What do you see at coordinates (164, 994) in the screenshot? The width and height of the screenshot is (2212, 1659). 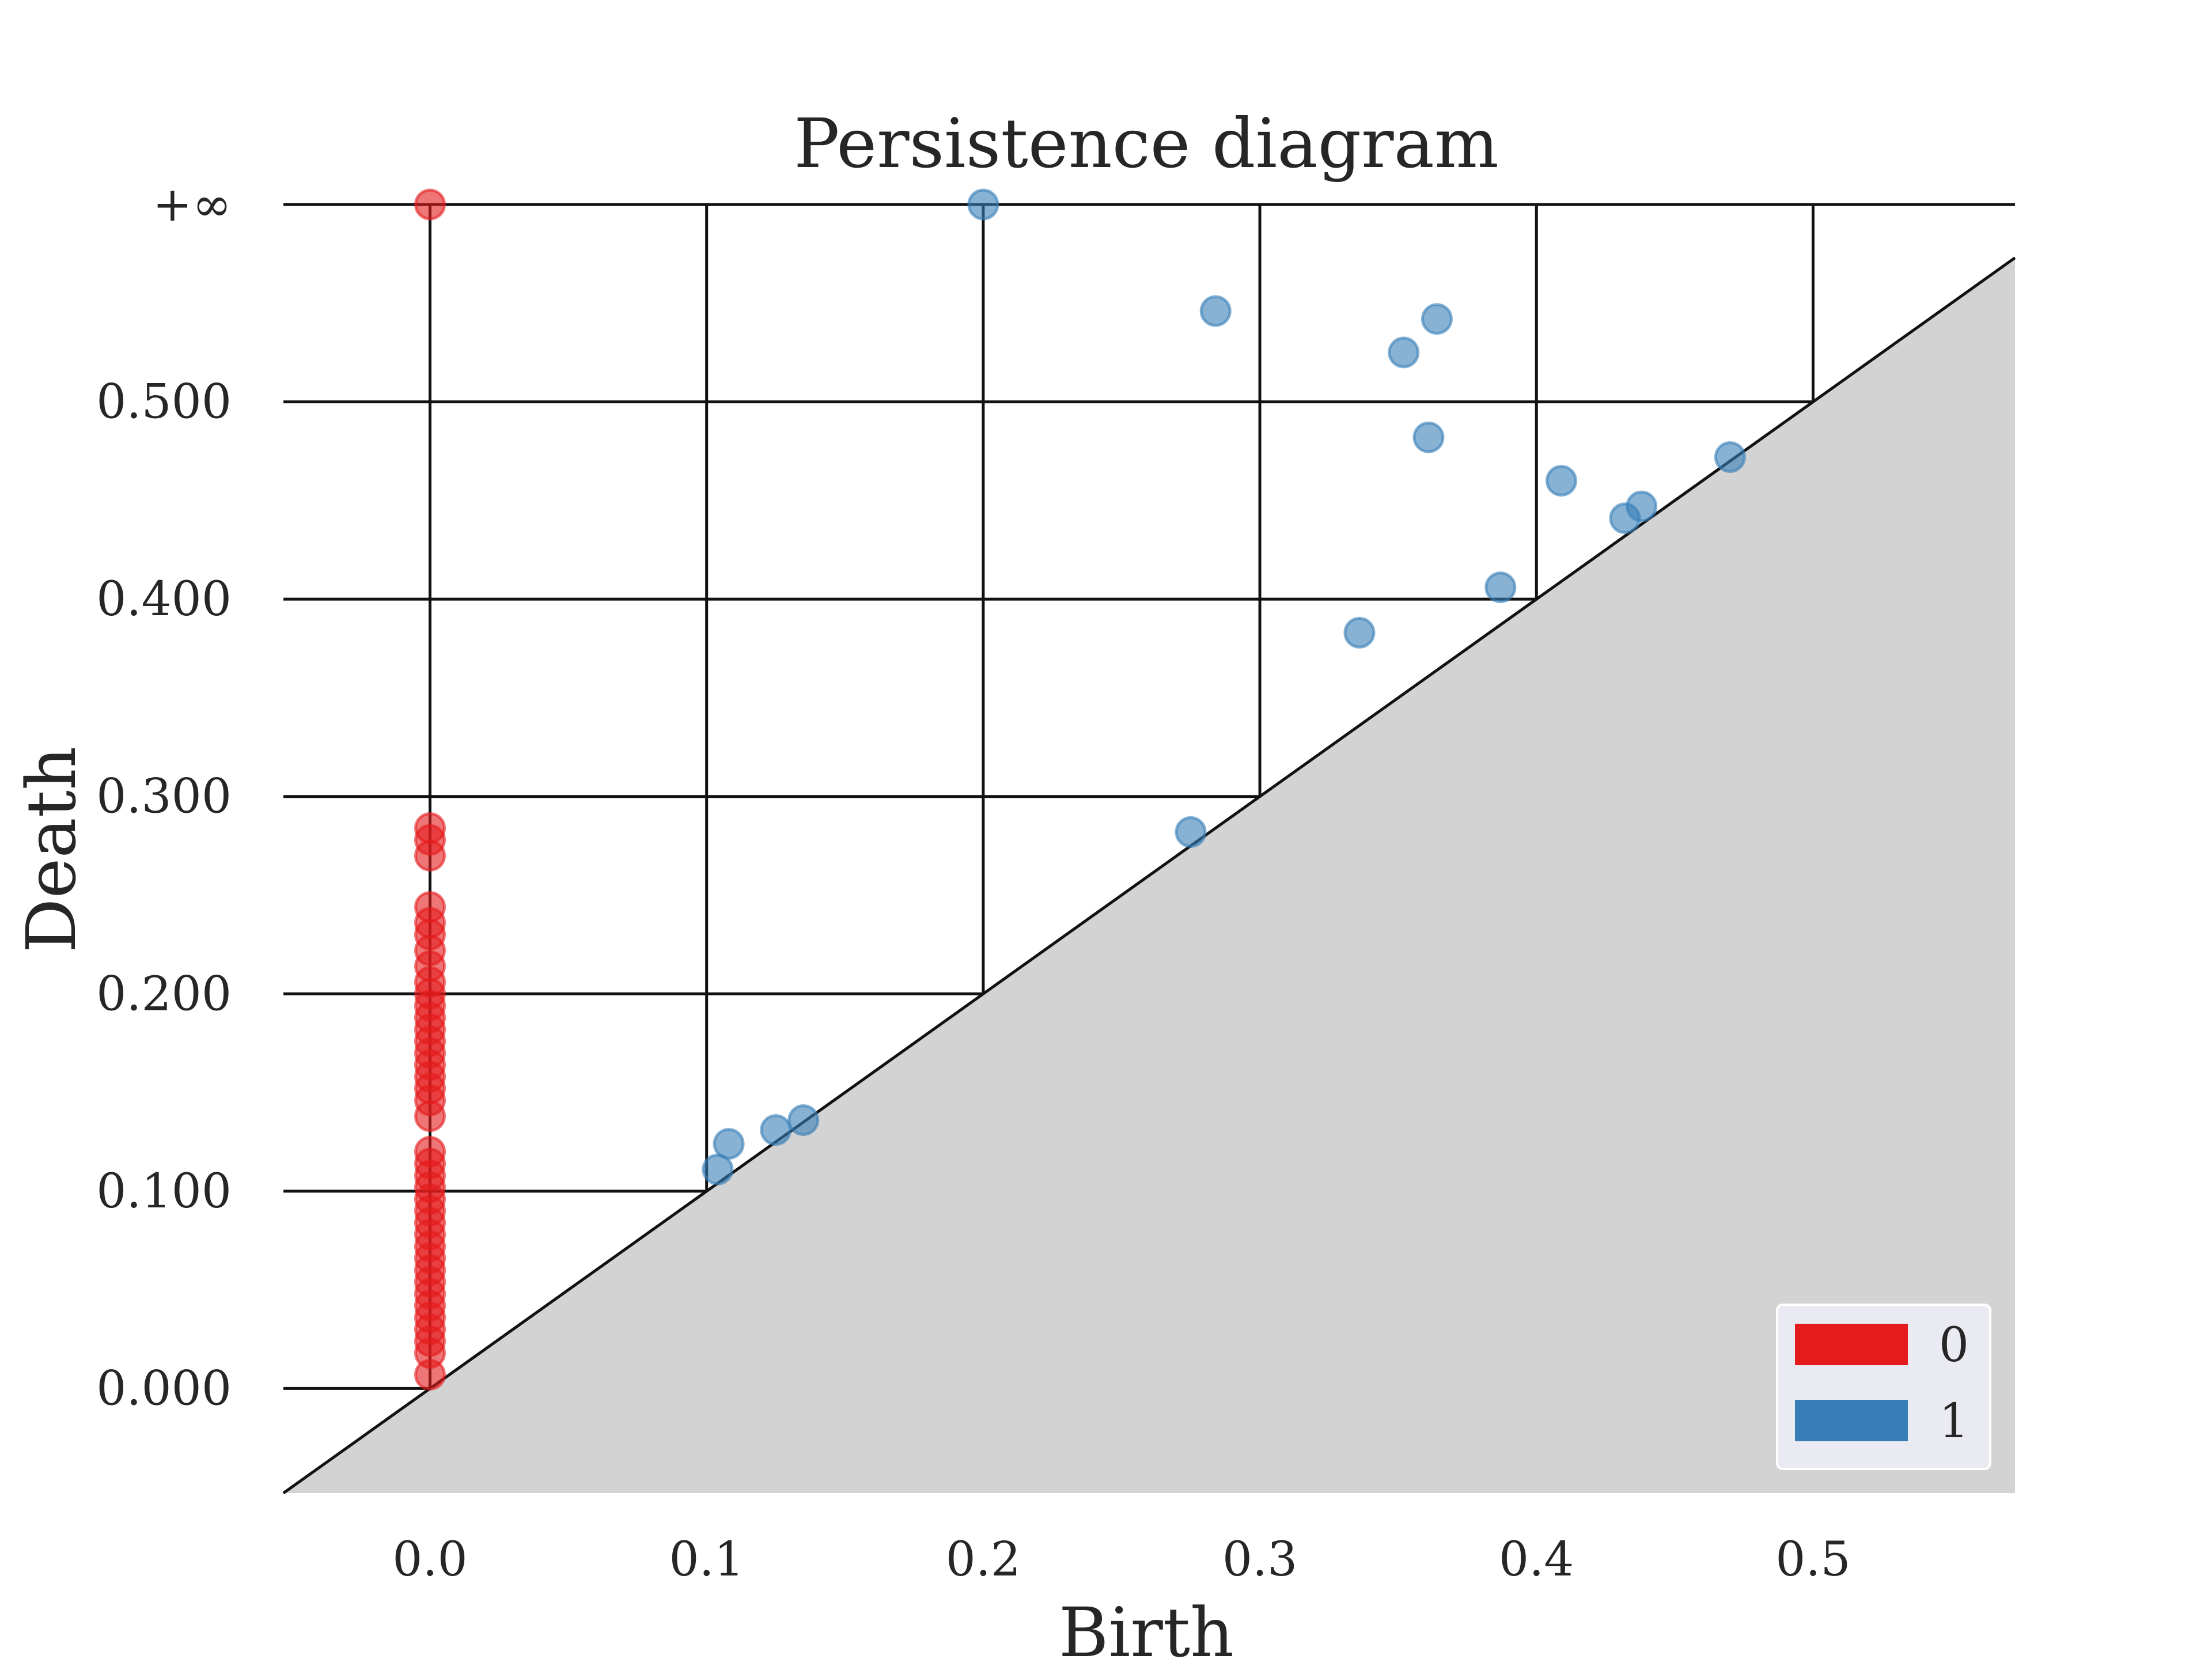 I see `y-tick-label-2: 0.200` at bounding box center [164, 994].